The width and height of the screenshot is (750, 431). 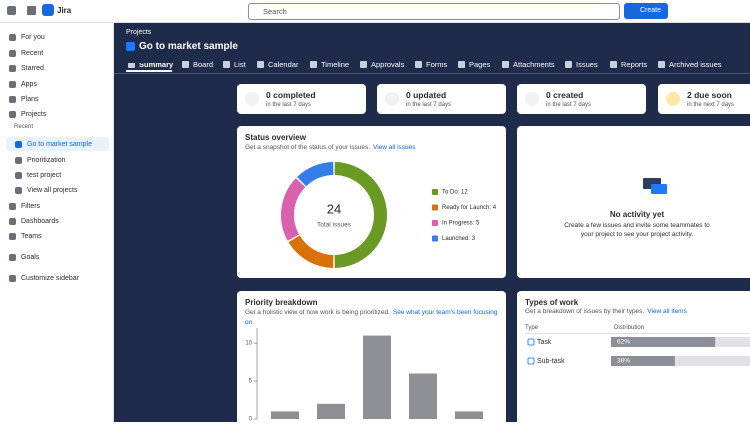 I want to click on project-icon, so click(x=130, y=46).